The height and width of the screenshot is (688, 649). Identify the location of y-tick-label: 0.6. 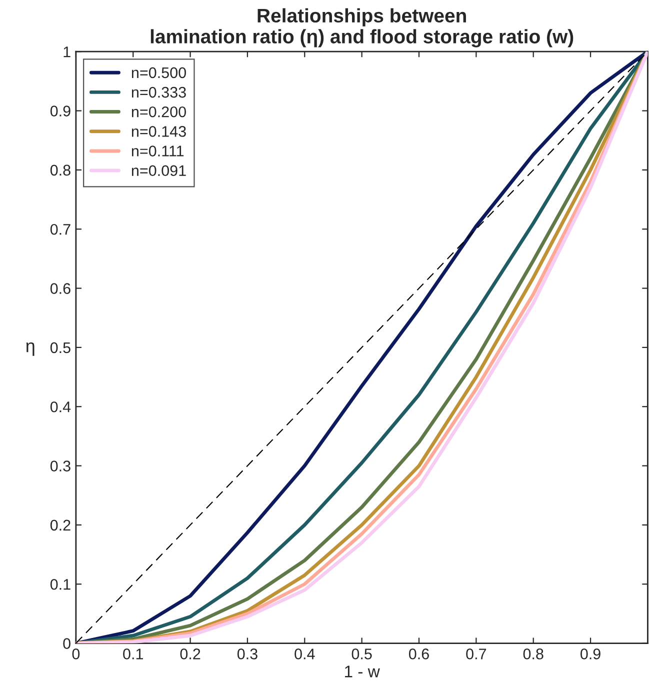
(60, 288).